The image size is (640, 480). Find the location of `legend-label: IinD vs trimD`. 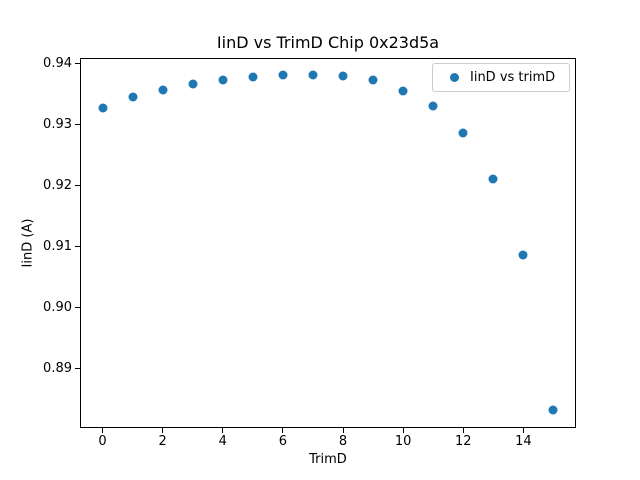

legend-label: IinD vs trimD is located at coordinates (513, 77).